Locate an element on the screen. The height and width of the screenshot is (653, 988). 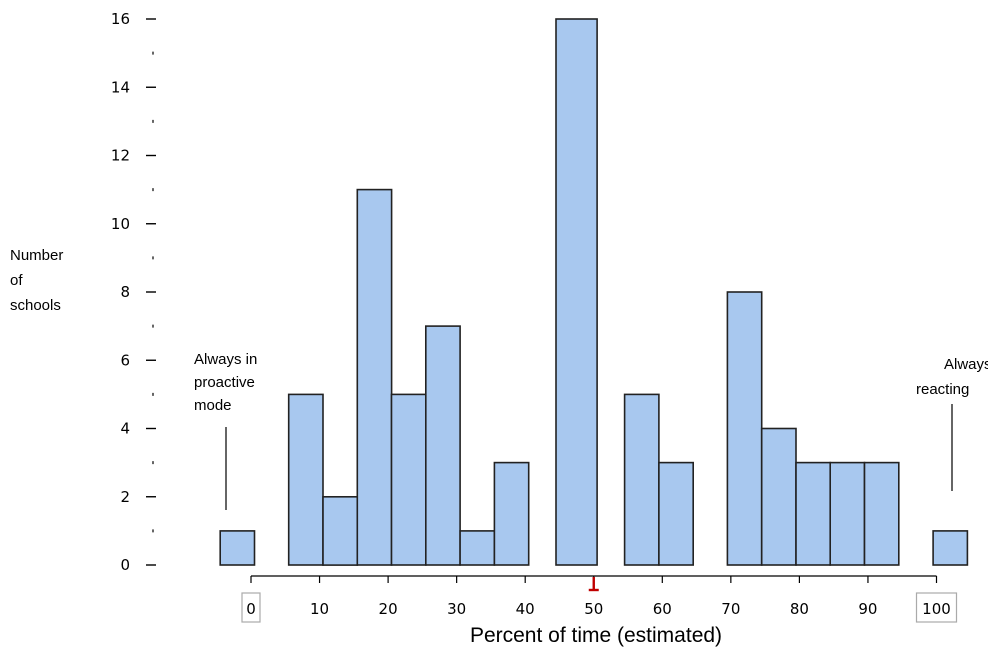
x-tick-label: 40 is located at coordinates (525, 609).